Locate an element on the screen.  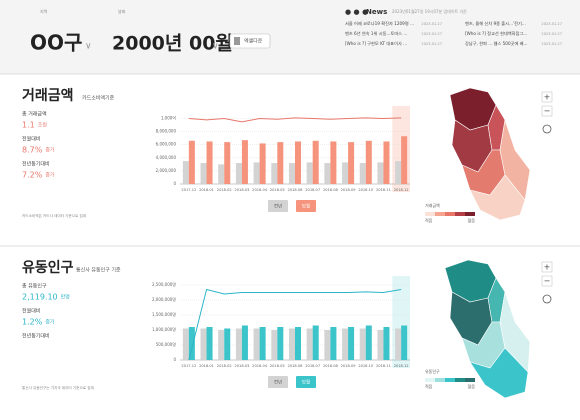
map-legend-title: 유동인구 is located at coordinates (432, 371).